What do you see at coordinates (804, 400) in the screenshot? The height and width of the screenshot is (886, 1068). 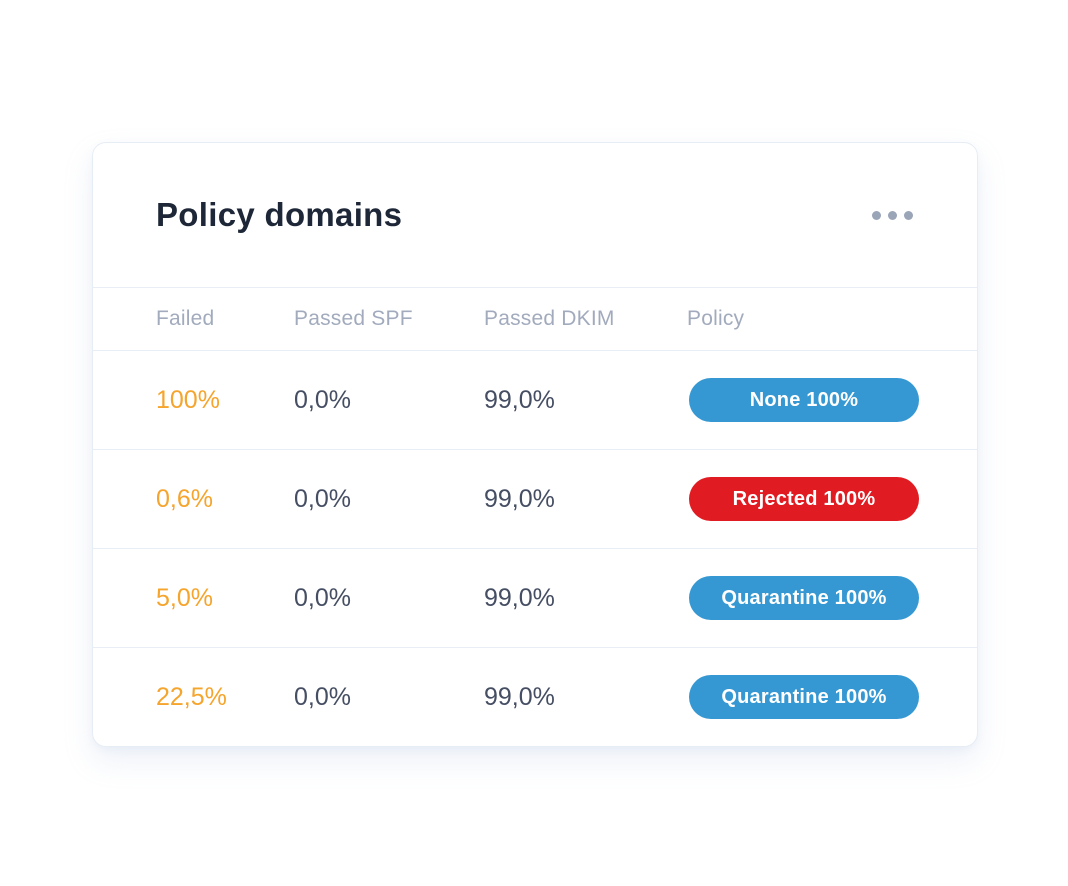 I see `policy-badge: None 100%` at bounding box center [804, 400].